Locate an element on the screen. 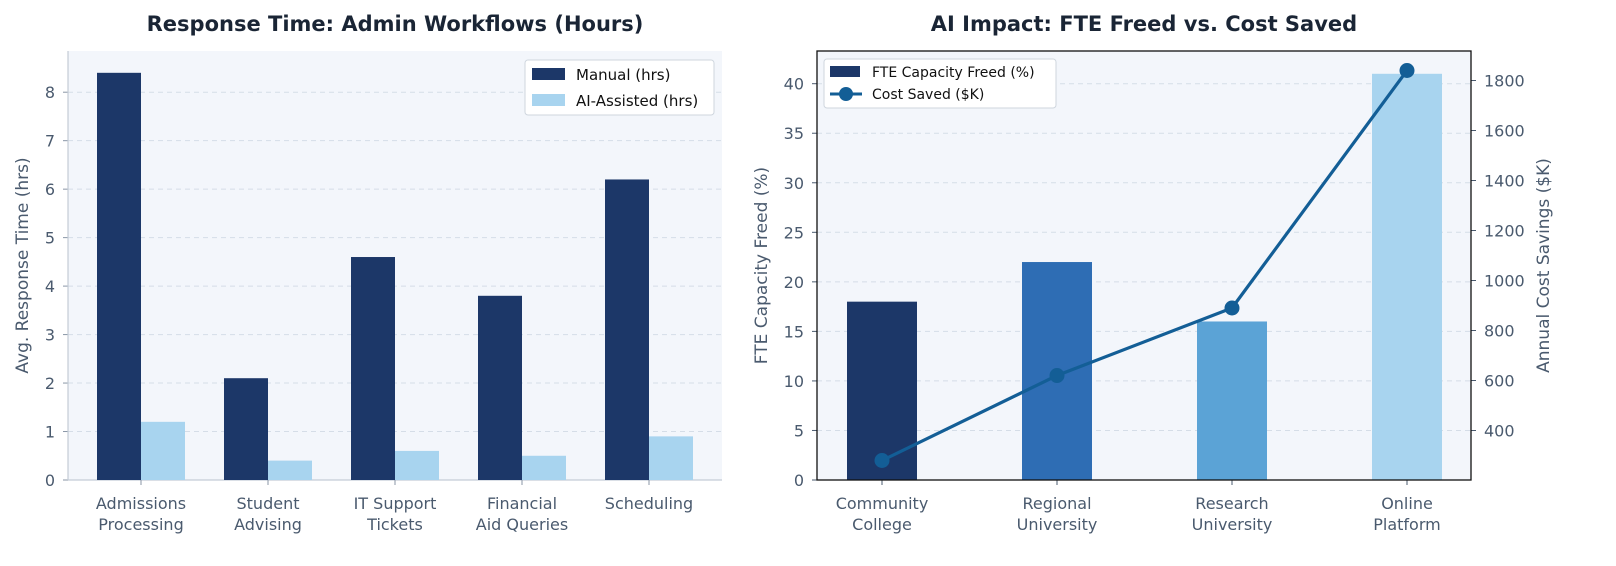 This screenshot has width=1616, height=566. x-tick-label-left: IT Support is located at coordinates (395, 503).